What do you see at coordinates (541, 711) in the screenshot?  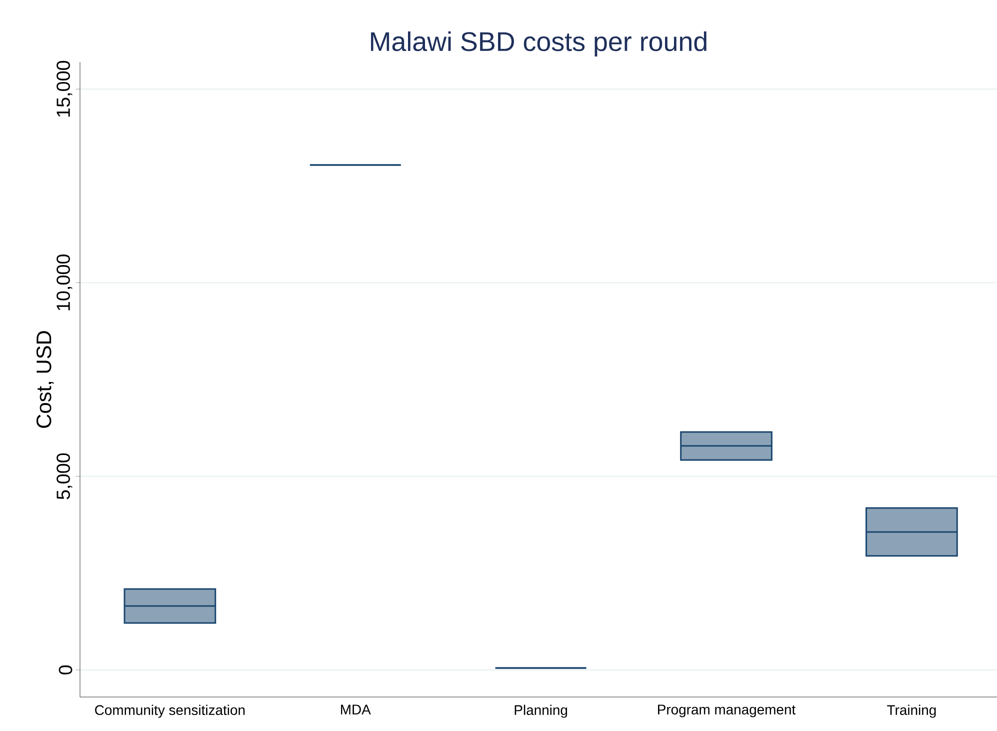 I see `x-tick-label: Planning` at bounding box center [541, 711].